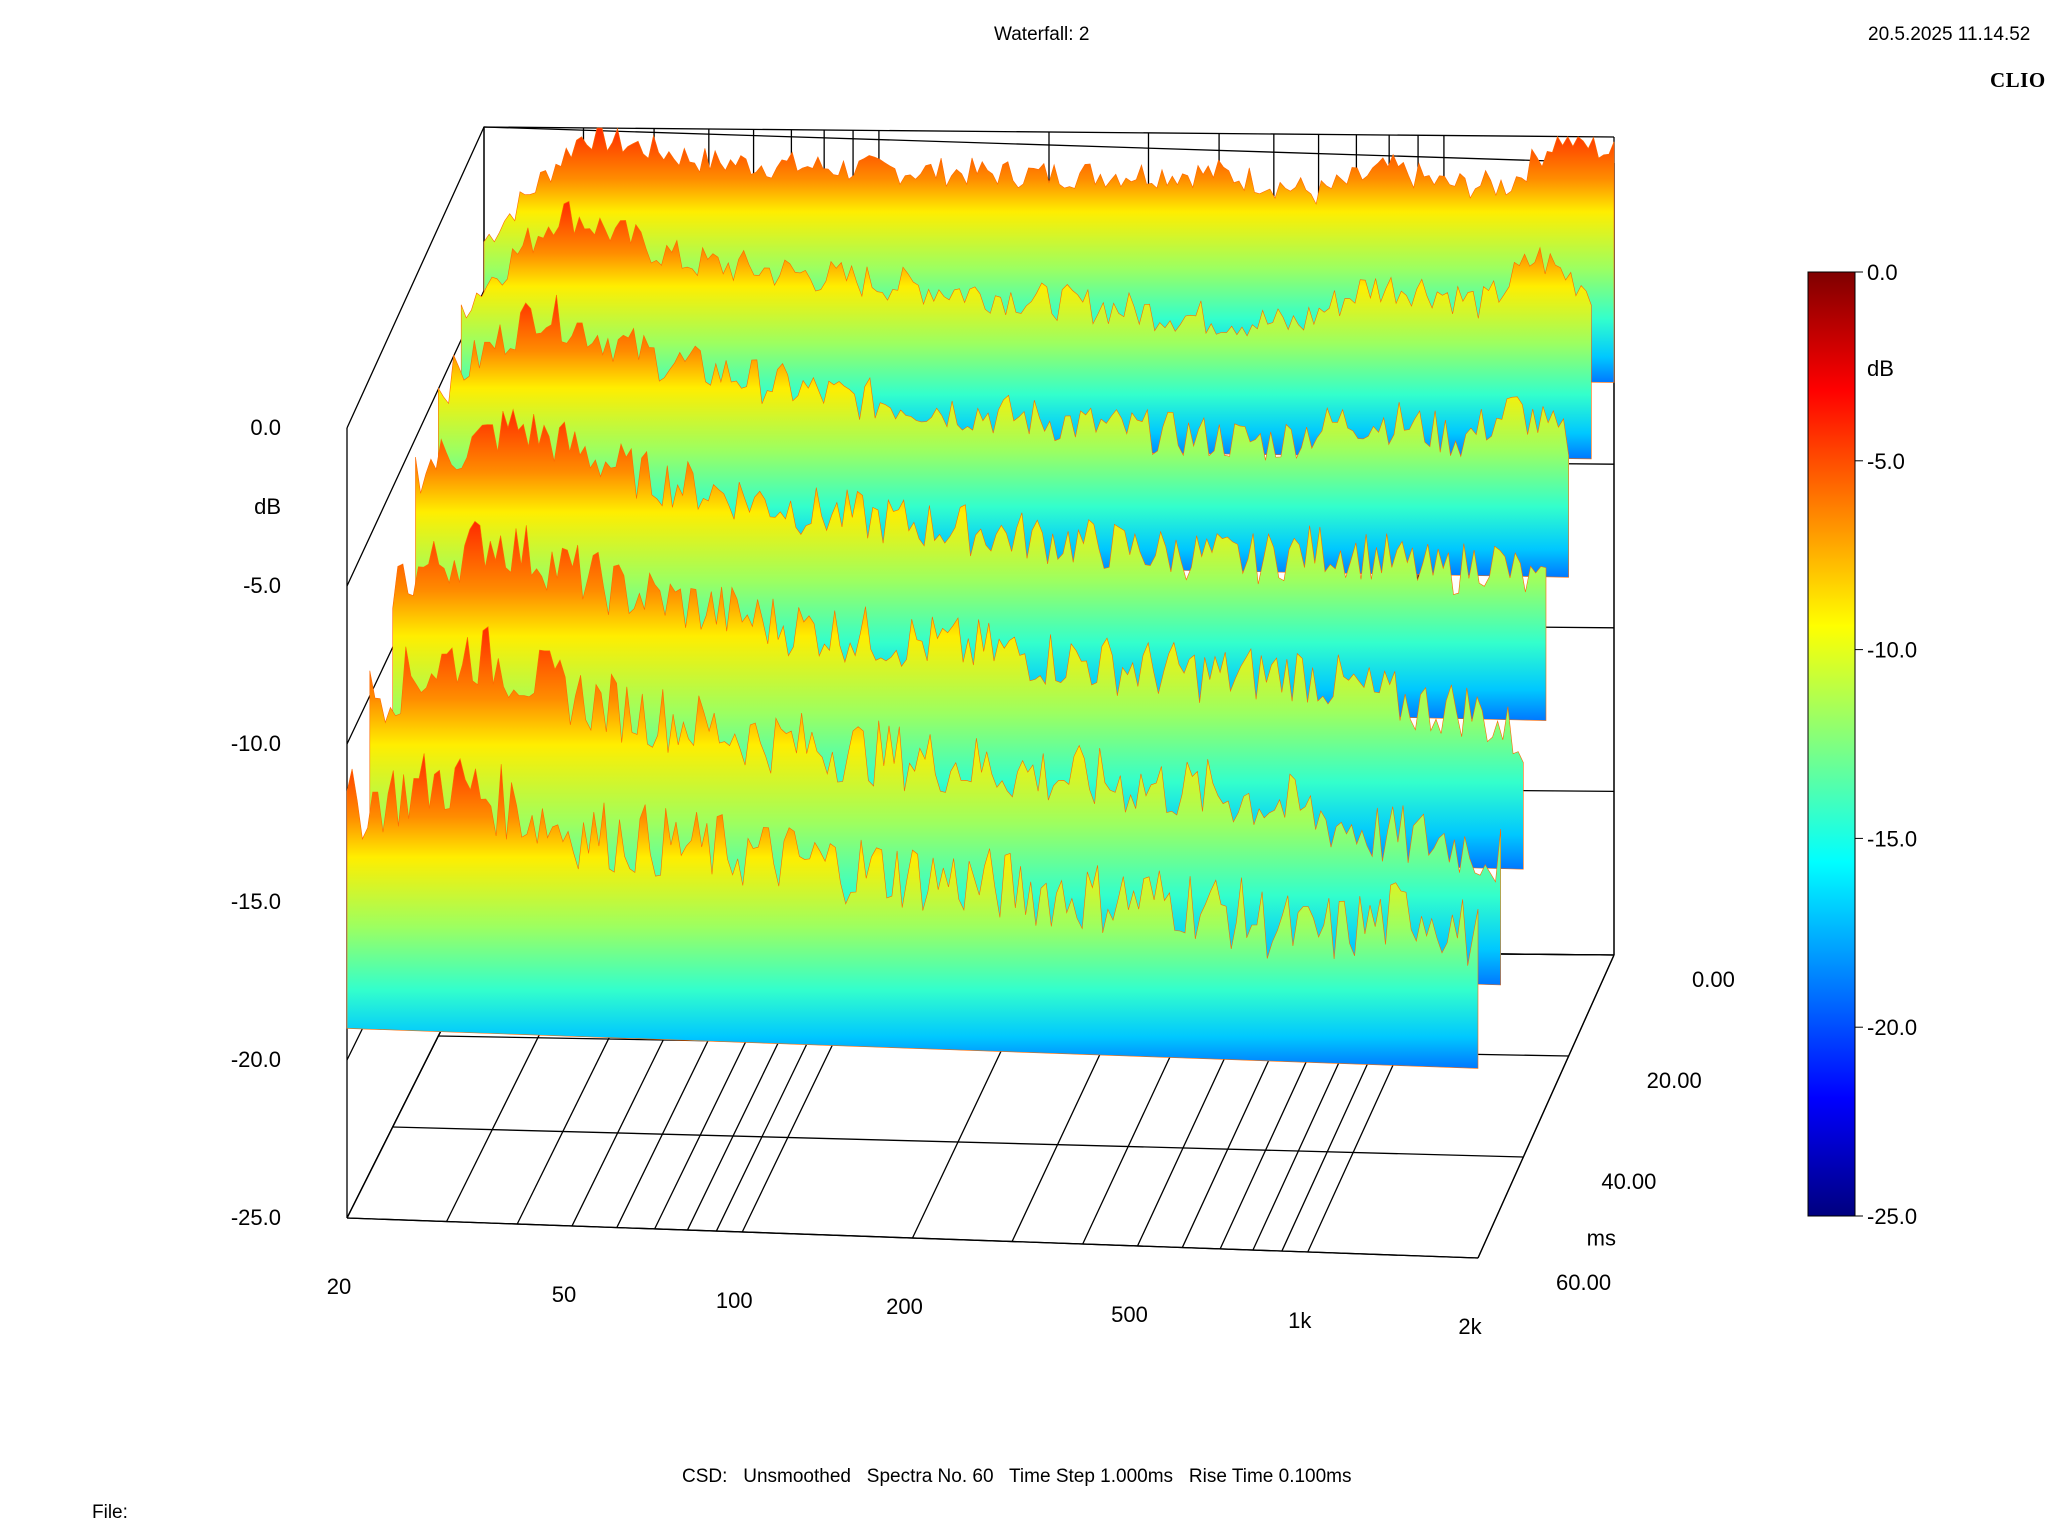  What do you see at coordinates (1129, 1314) in the screenshot?
I see `x-tick-label: 500` at bounding box center [1129, 1314].